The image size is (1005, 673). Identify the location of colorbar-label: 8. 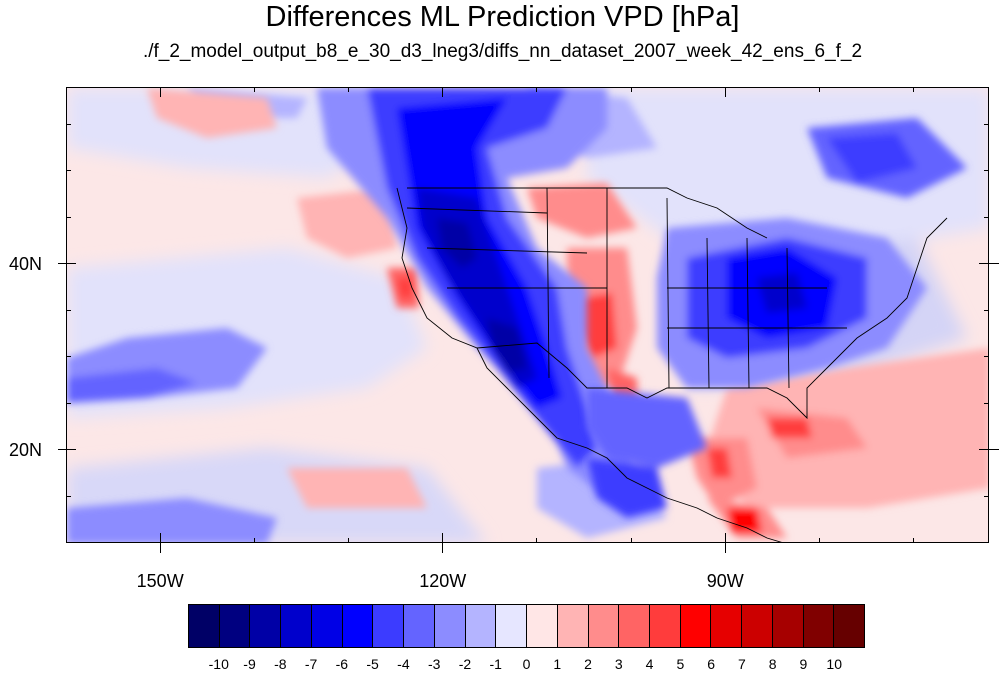
(772, 664).